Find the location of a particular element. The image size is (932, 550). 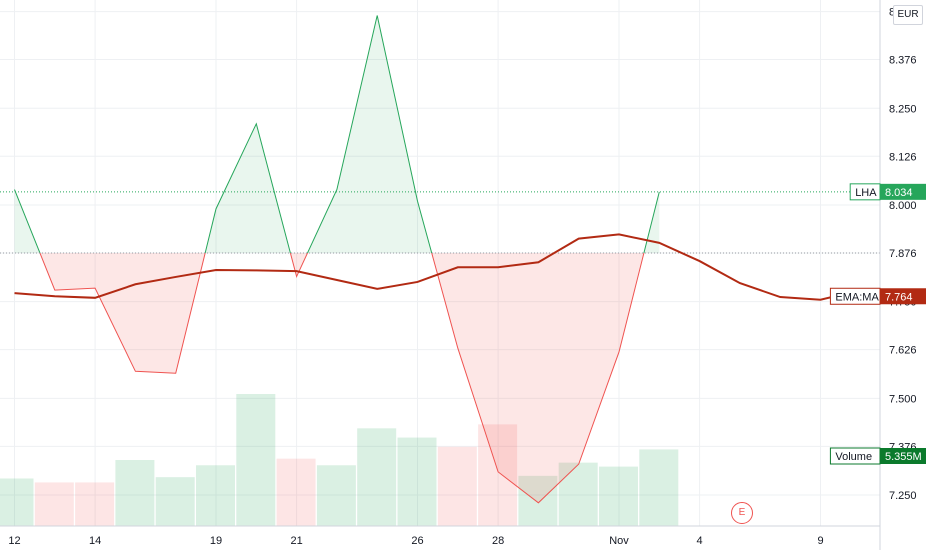

earnings-marker: E is located at coordinates (742, 513).